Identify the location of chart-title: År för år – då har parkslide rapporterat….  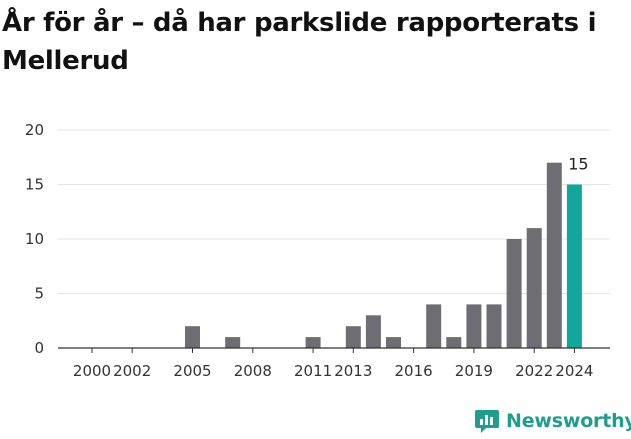
(299, 42).